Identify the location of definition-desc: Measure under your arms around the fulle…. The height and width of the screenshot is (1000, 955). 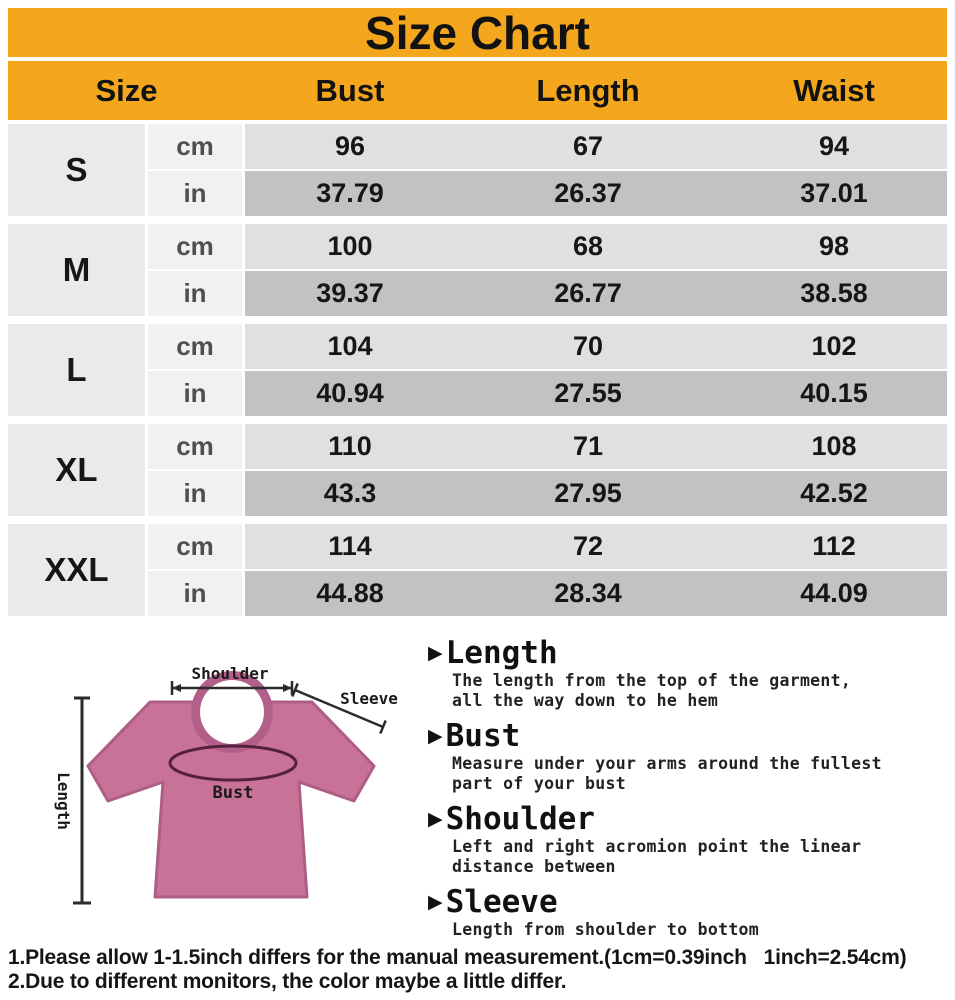
(667, 773).